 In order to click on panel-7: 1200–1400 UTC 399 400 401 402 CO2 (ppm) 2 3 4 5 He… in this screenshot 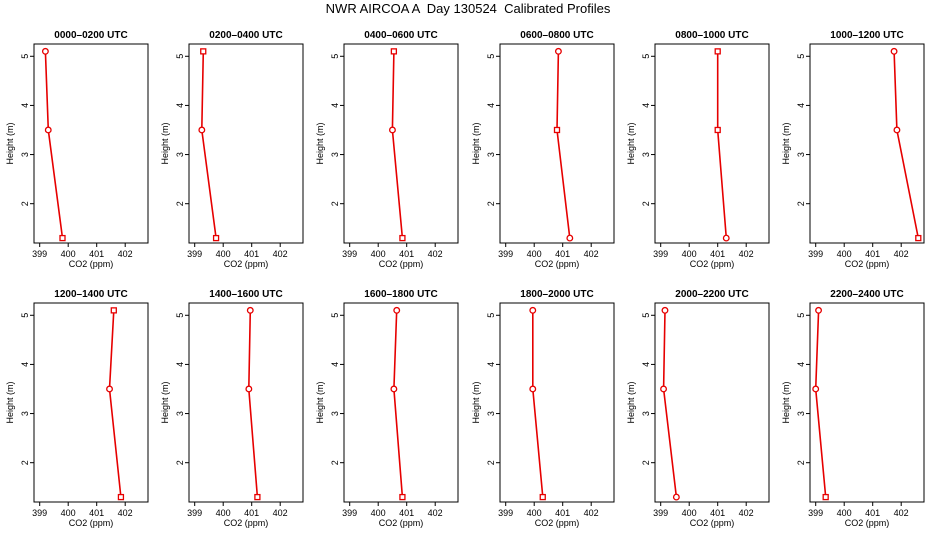, I will do `click(77, 408)`.